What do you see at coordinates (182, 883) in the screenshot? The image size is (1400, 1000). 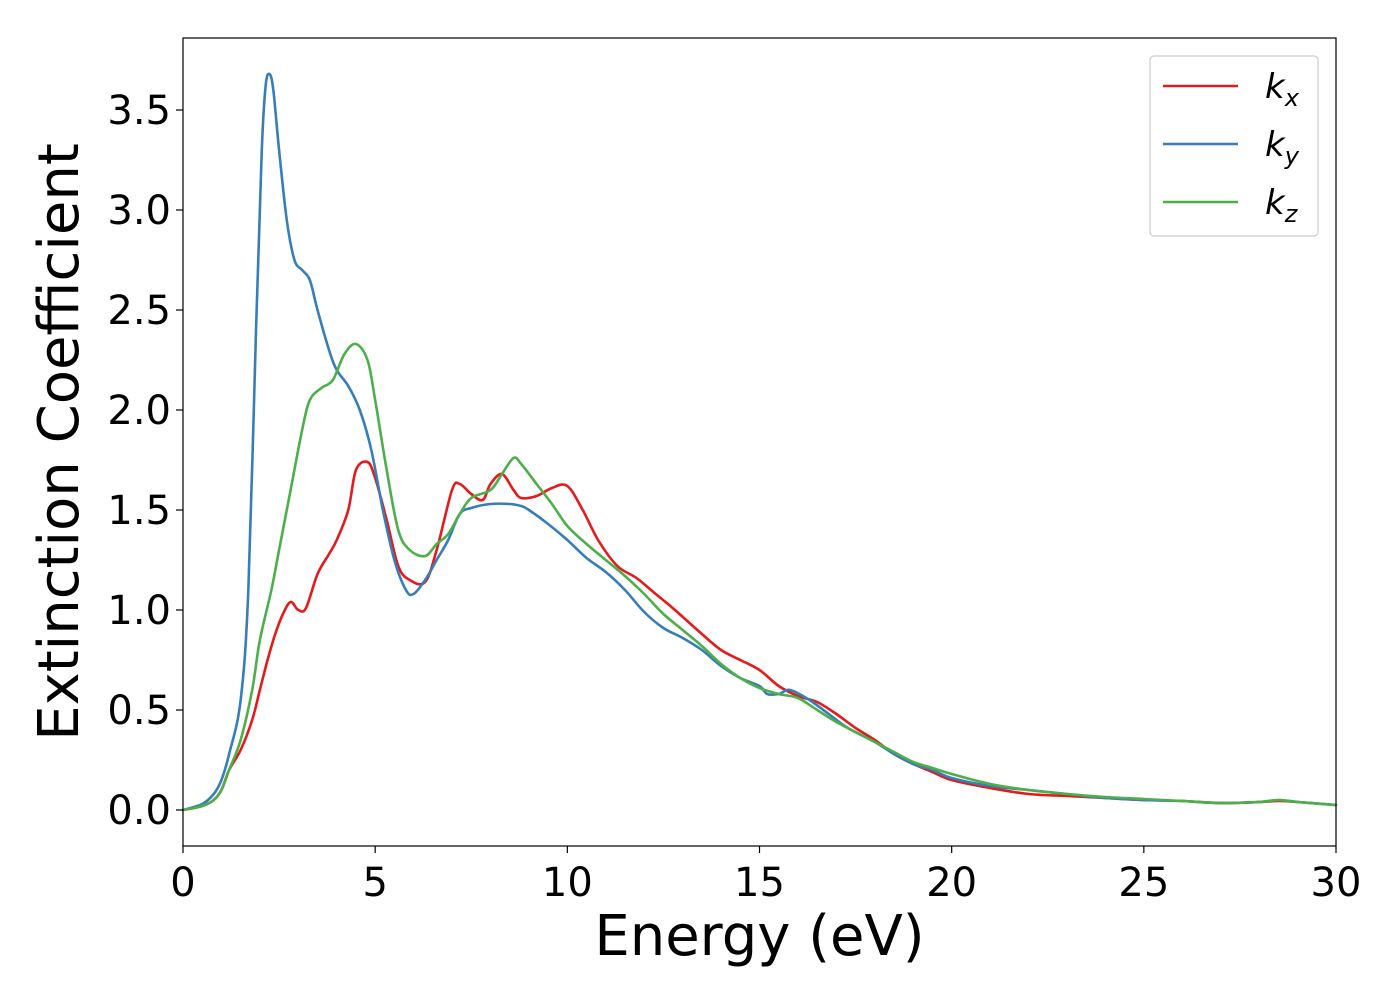 I see `x-tick-label: 0` at bounding box center [182, 883].